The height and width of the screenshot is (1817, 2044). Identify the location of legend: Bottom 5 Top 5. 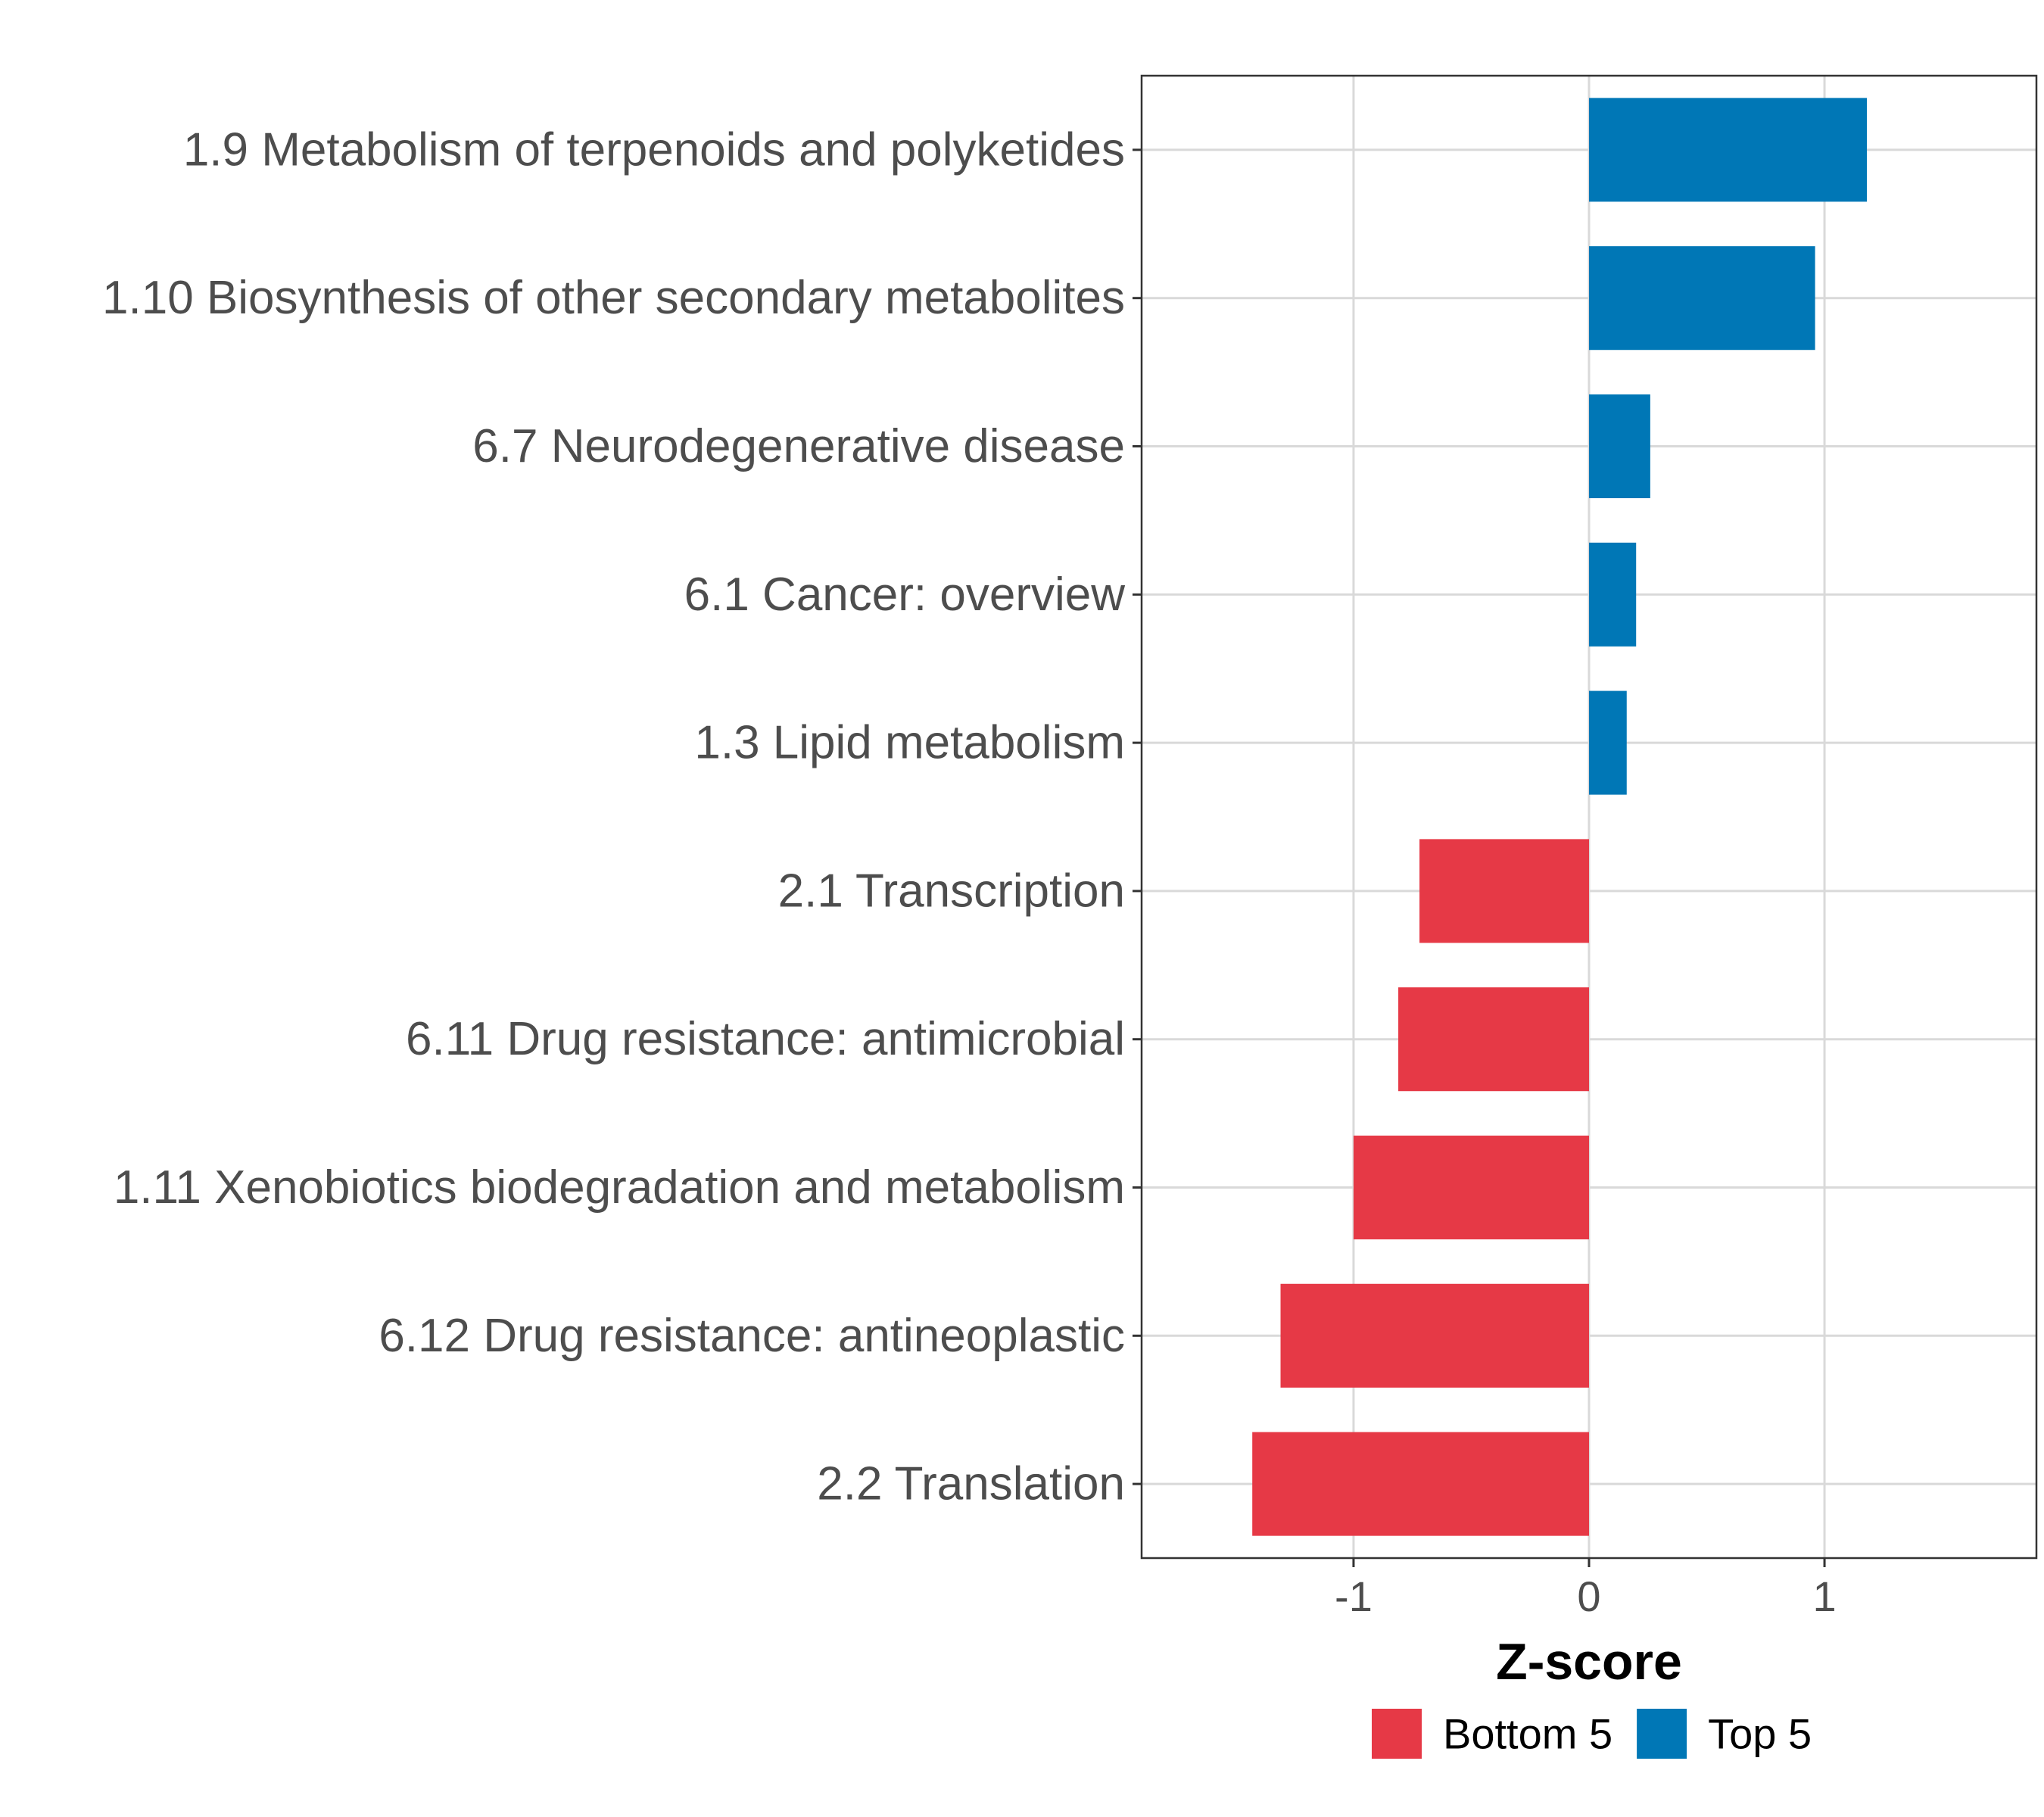
(1592, 1734).